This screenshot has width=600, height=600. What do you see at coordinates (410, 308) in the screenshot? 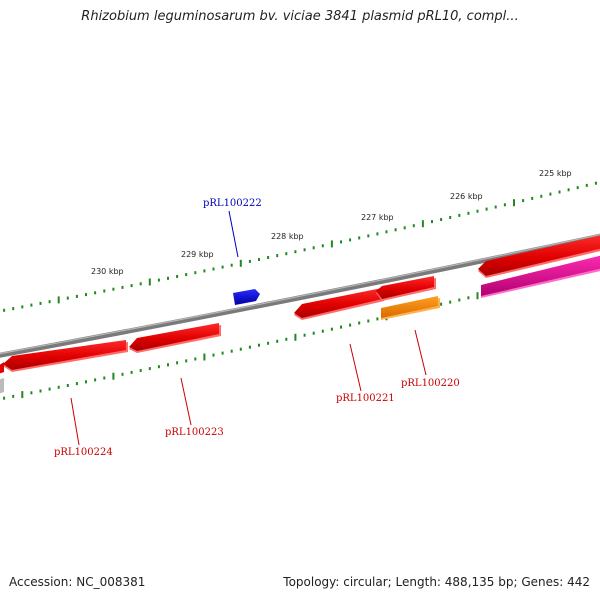
I see `gene-pRL100220` at bounding box center [410, 308].